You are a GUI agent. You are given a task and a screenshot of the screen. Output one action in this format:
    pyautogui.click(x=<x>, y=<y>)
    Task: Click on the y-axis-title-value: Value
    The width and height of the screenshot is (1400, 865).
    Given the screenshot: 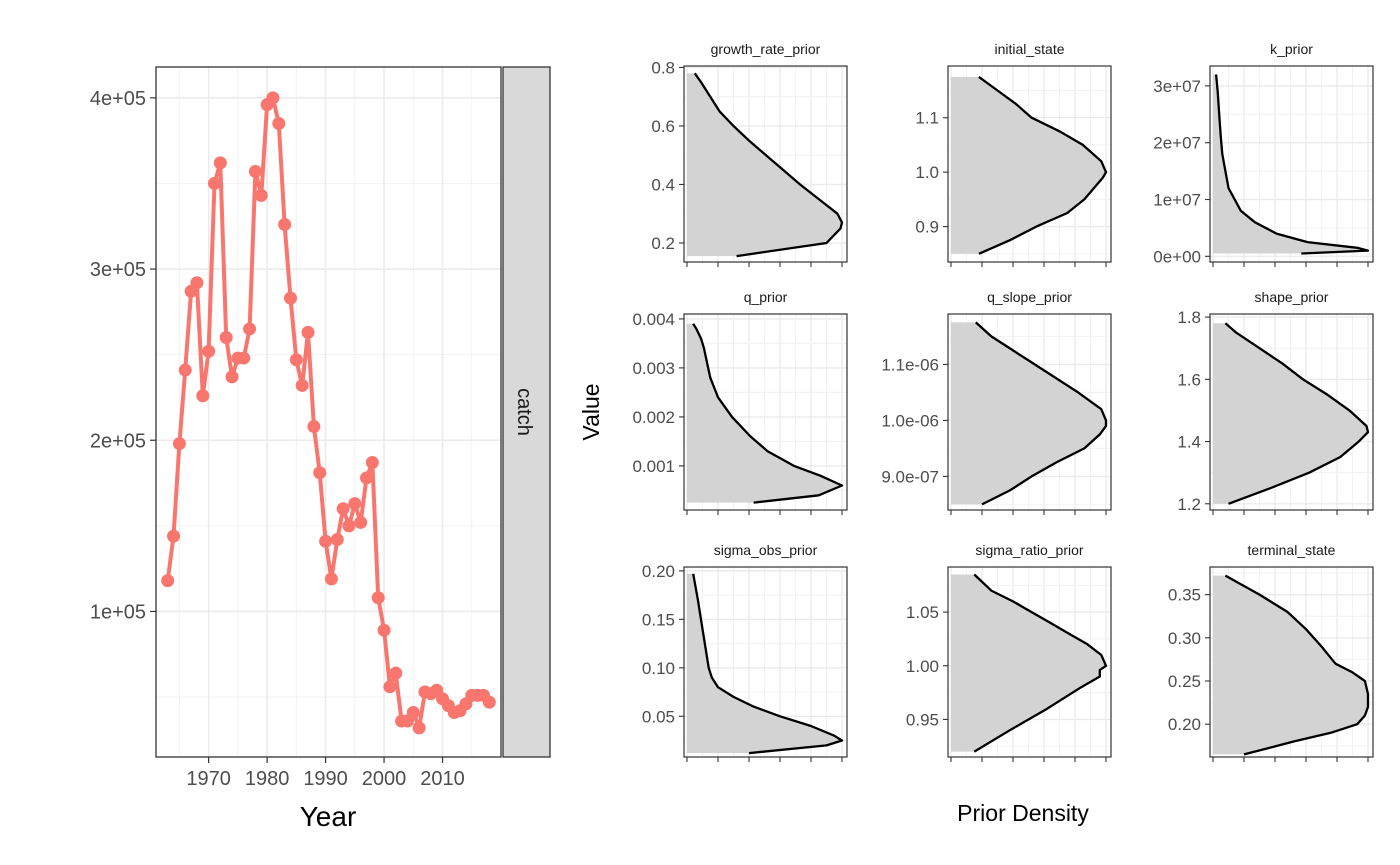 What is the action you would take?
    pyautogui.click(x=591, y=411)
    